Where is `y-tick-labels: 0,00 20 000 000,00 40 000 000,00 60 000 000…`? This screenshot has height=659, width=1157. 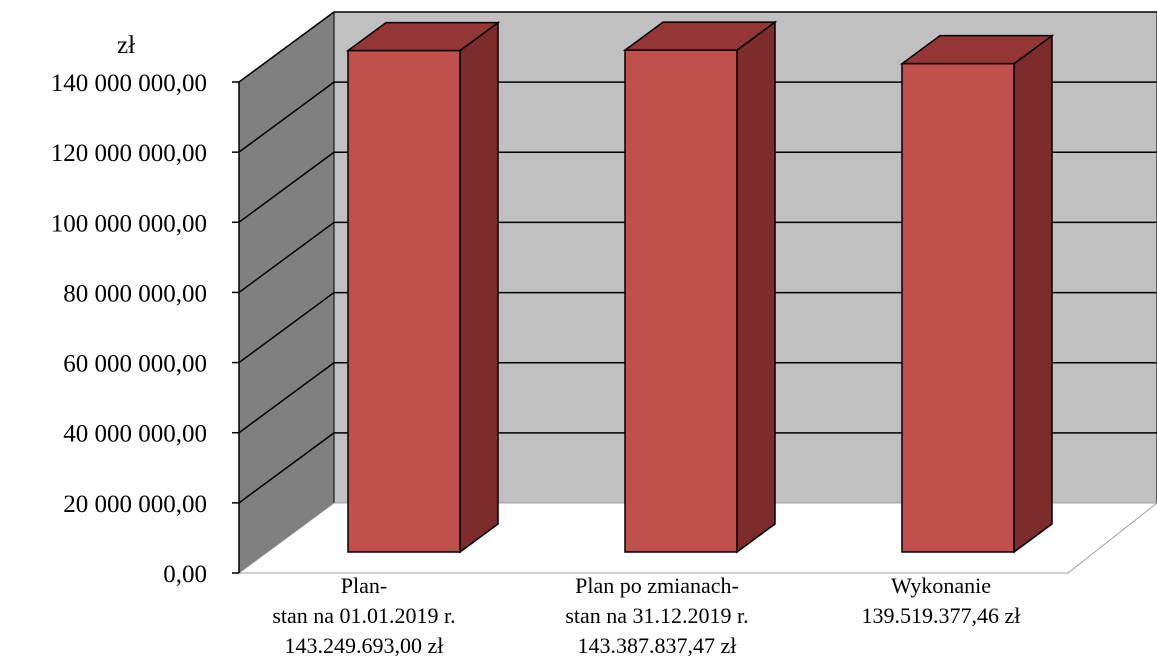
y-tick-labels: 0,00 20 000 000,00 40 000 000,00 60 000 000… is located at coordinates (129, 329).